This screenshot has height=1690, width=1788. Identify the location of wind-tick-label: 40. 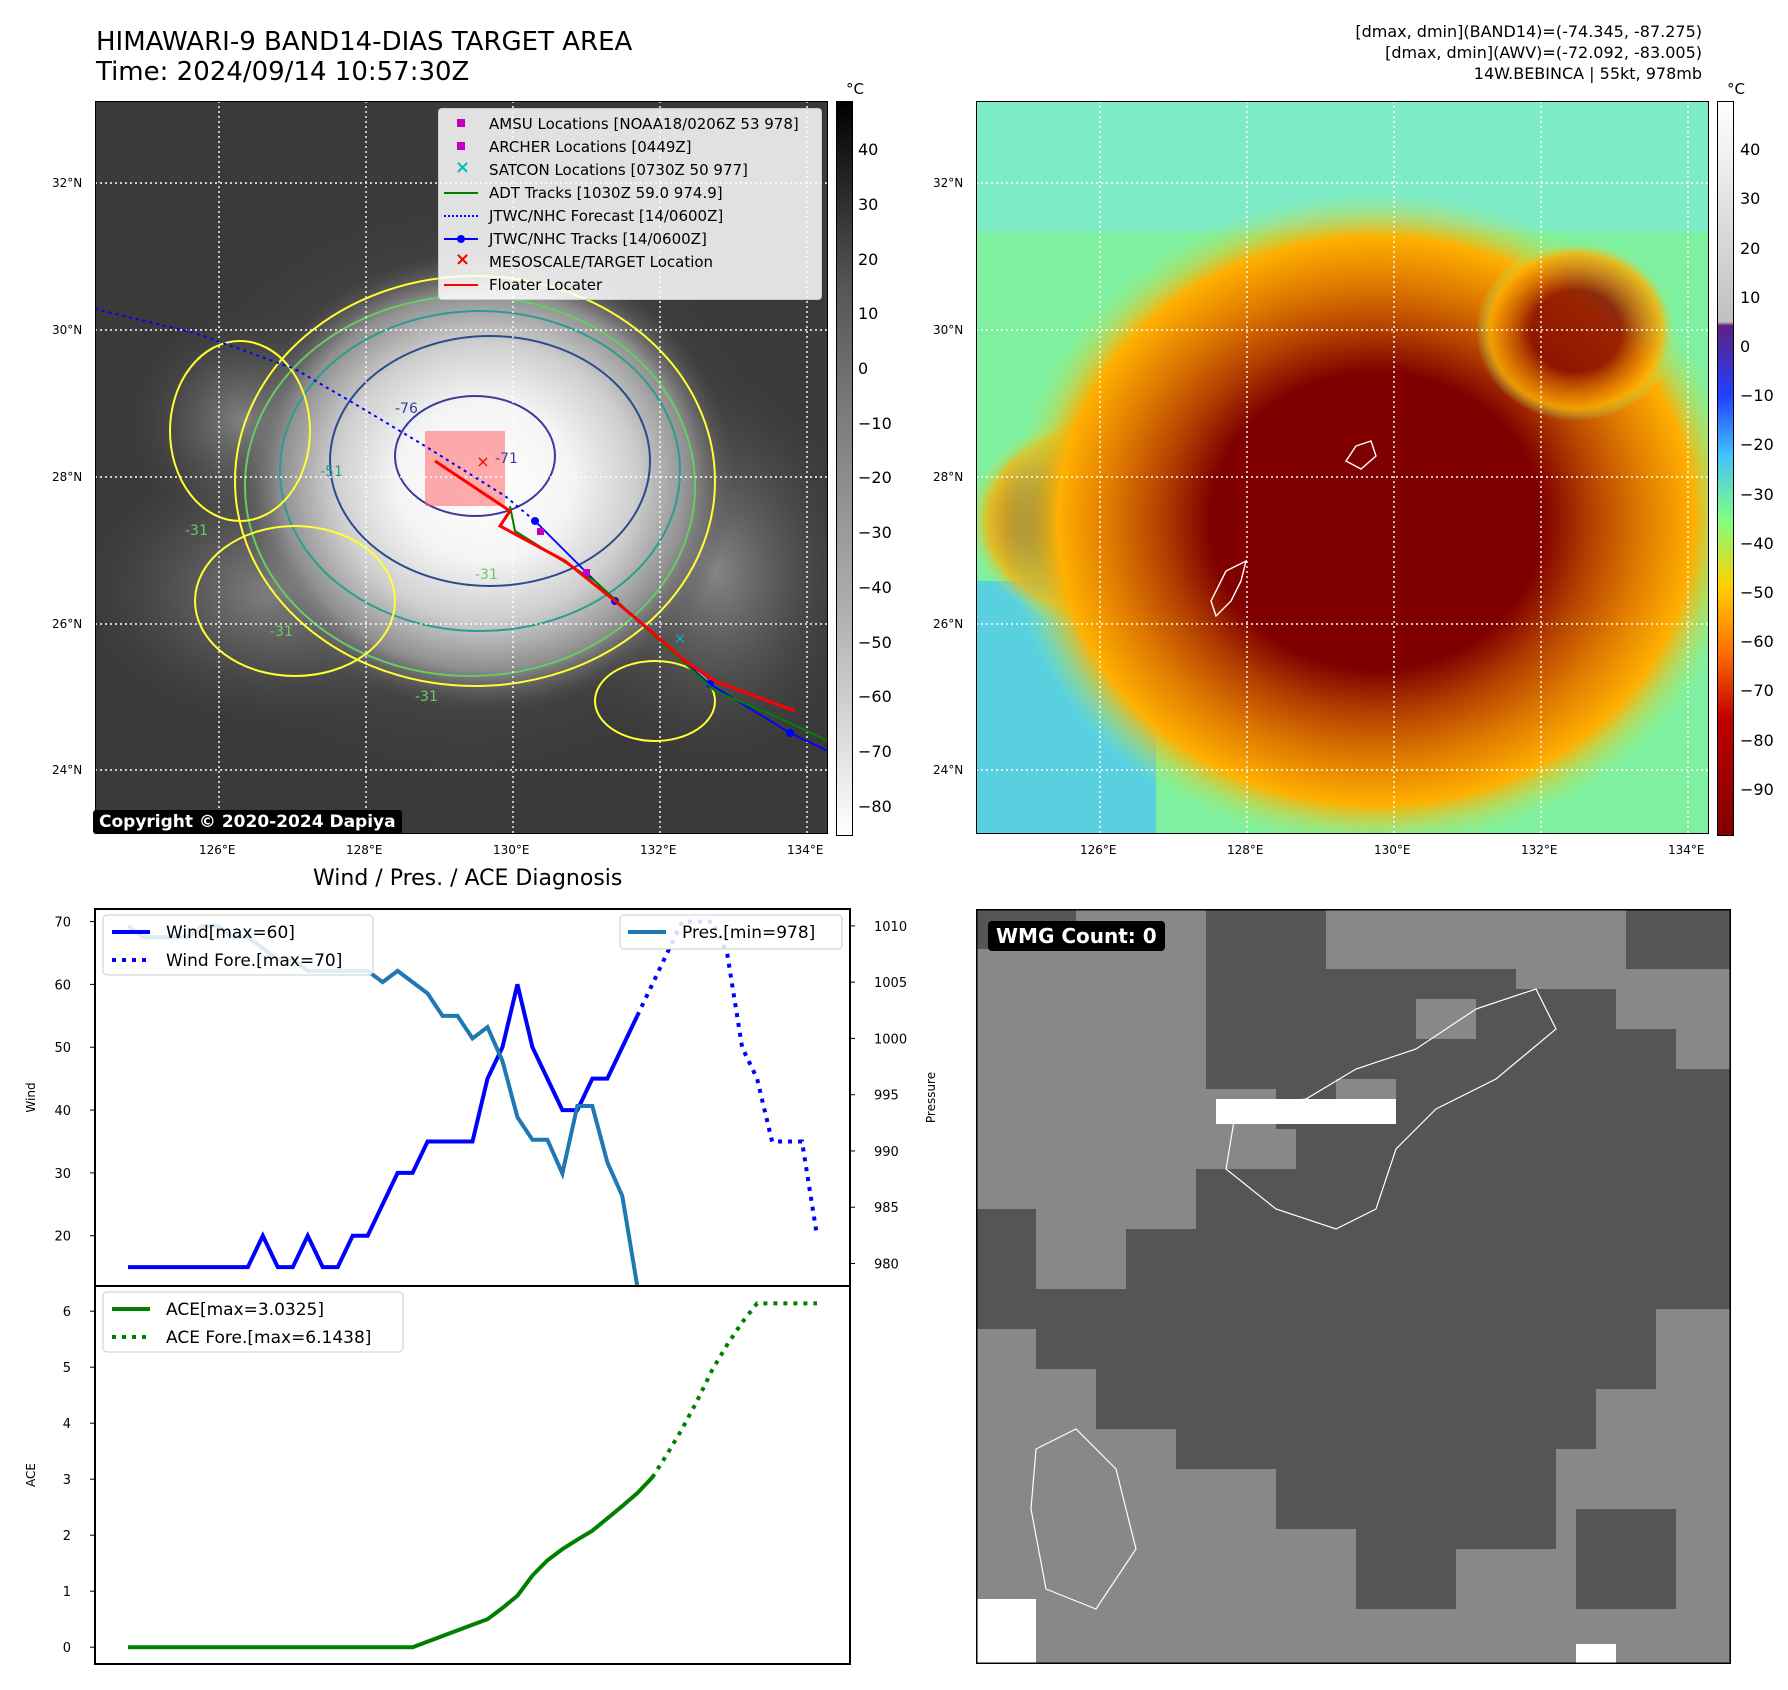
(62, 1111).